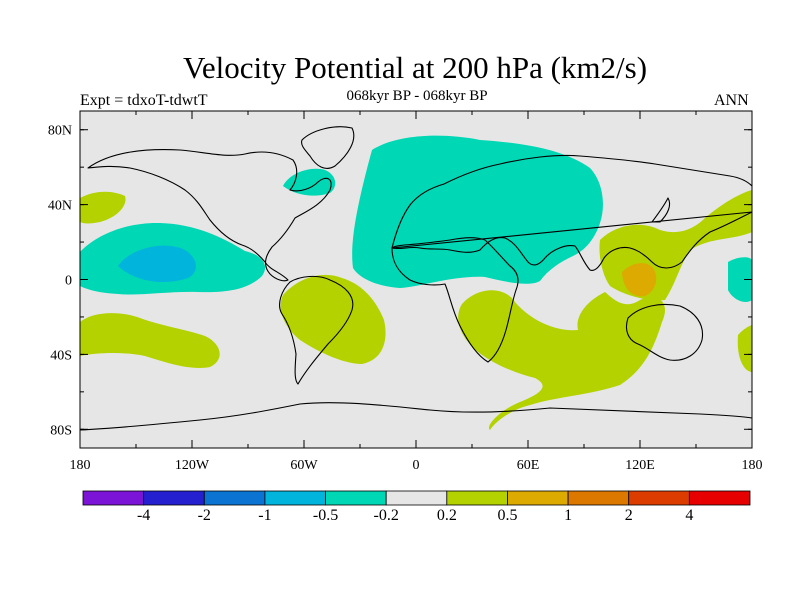 This screenshot has width=800, height=600. Describe the element at coordinates (325, 515) in the screenshot. I see `colorbar-label: -0.5` at that location.